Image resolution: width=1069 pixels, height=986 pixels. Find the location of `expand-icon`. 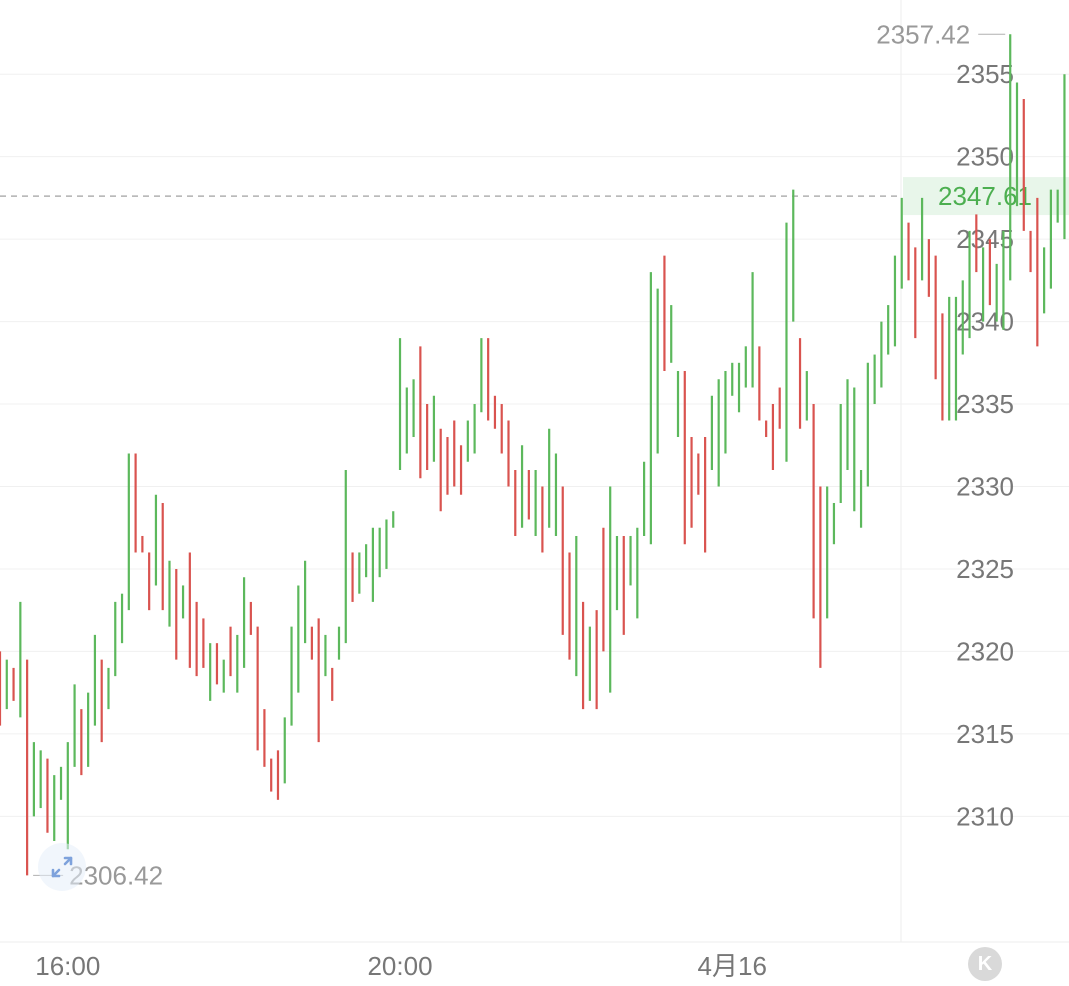

expand-icon is located at coordinates (62, 867).